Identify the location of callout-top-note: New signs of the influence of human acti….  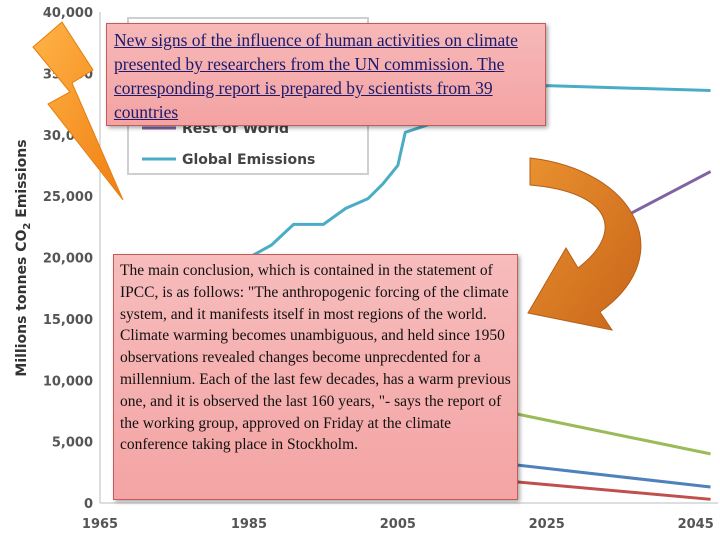
(326, 74).